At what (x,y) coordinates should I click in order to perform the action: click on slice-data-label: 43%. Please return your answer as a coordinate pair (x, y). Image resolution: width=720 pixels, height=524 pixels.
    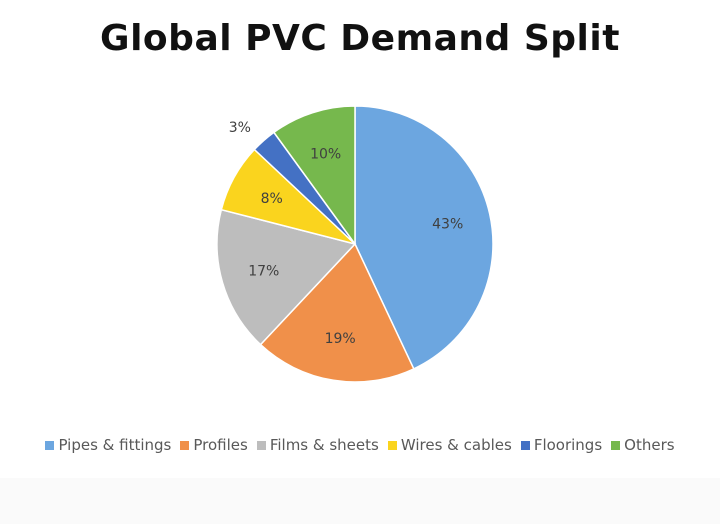
    Looking at the image, I should click on (447, 224).